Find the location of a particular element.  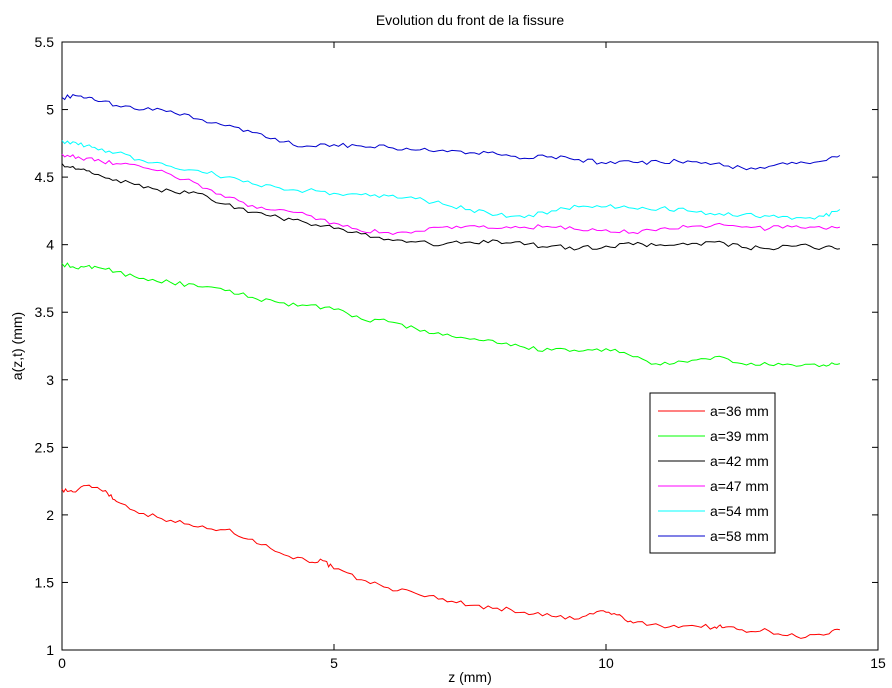

y-tick-label-0: 1 is located at coordinates (50, 650).